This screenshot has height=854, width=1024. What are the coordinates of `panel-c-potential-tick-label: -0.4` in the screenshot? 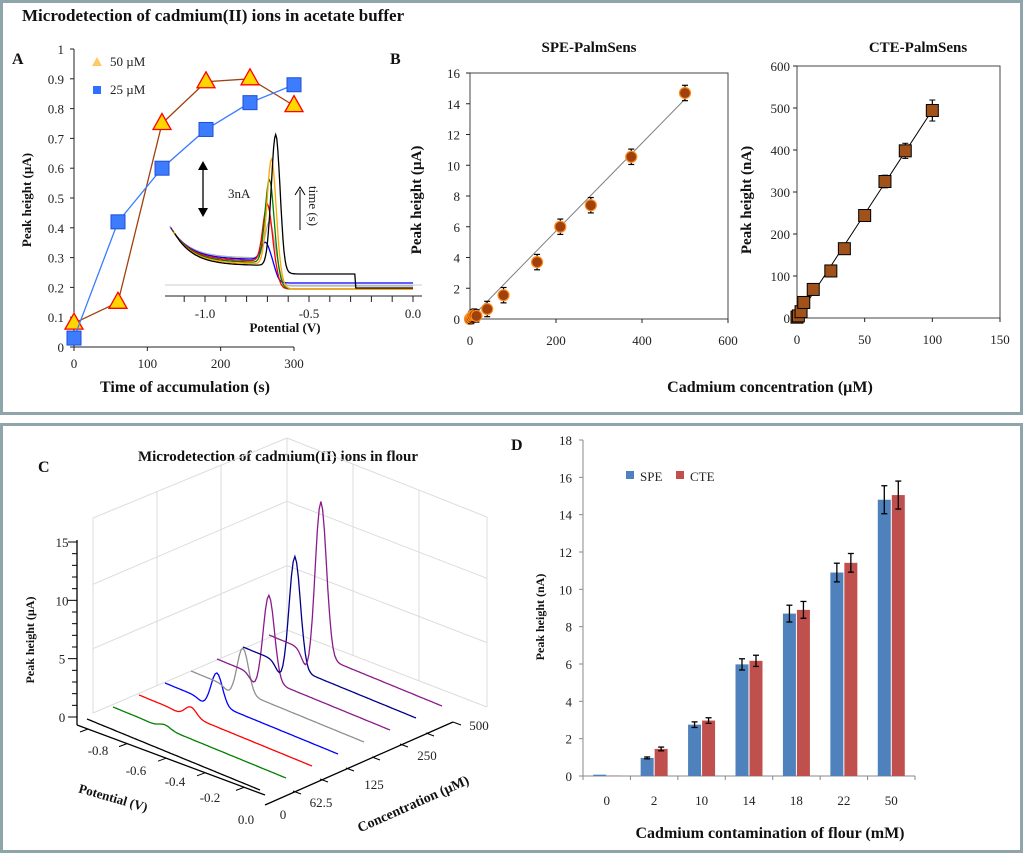 It's located at (175, 781).